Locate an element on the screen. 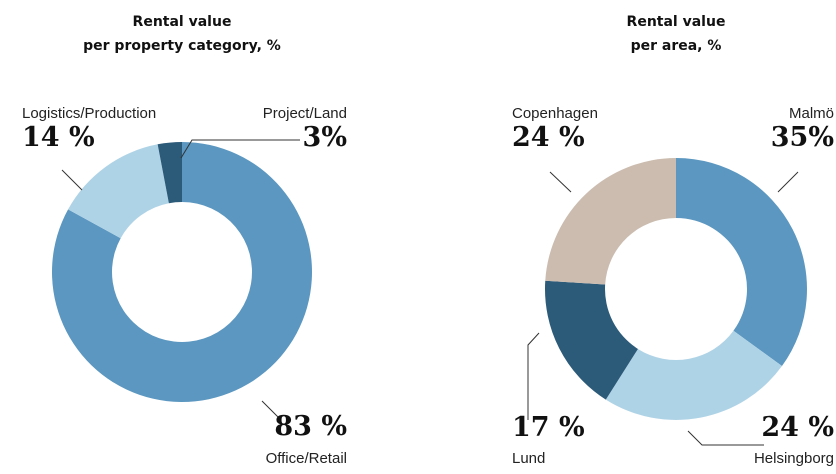  category-label: Office/Retail is located at coordinates (306, 458).